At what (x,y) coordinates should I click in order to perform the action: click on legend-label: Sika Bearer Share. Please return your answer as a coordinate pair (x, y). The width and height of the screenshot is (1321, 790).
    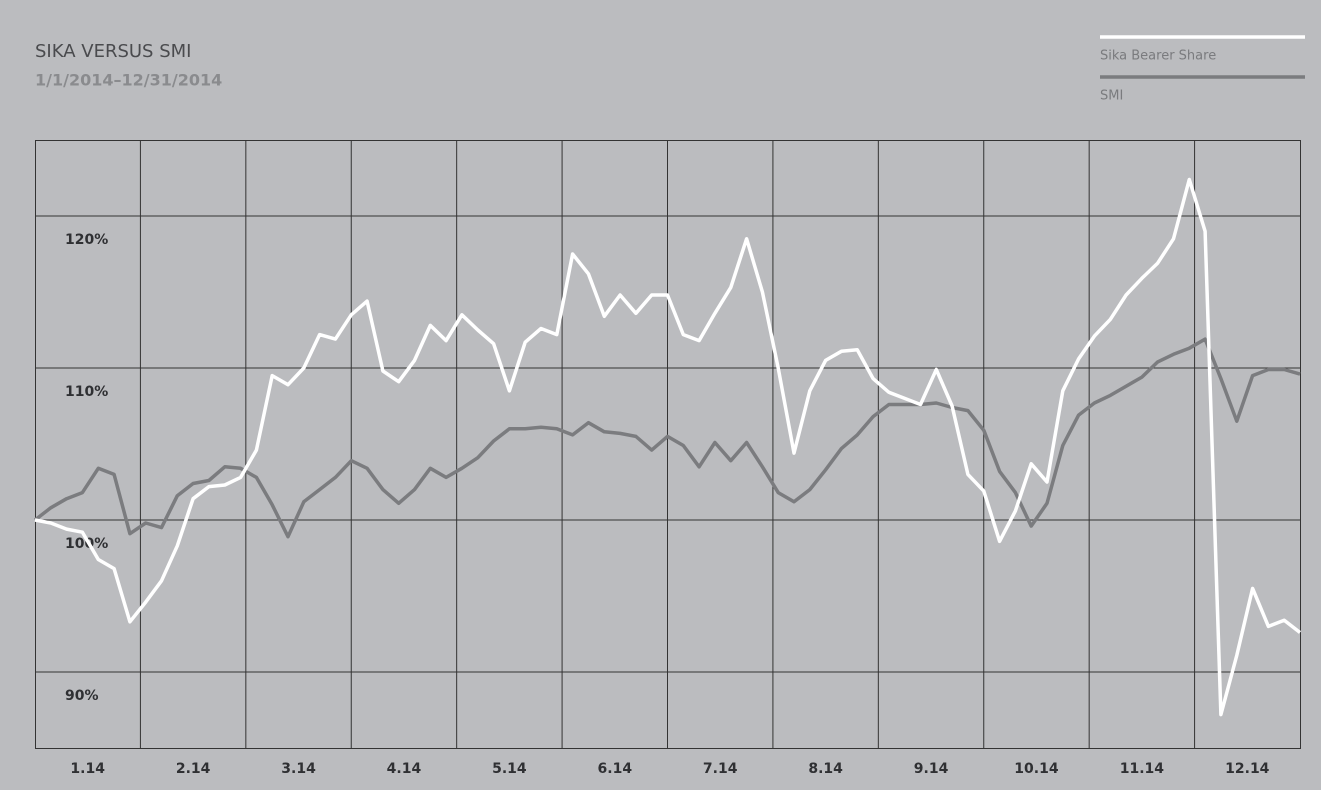
    Looking at the image, I should click on (1158, 56).